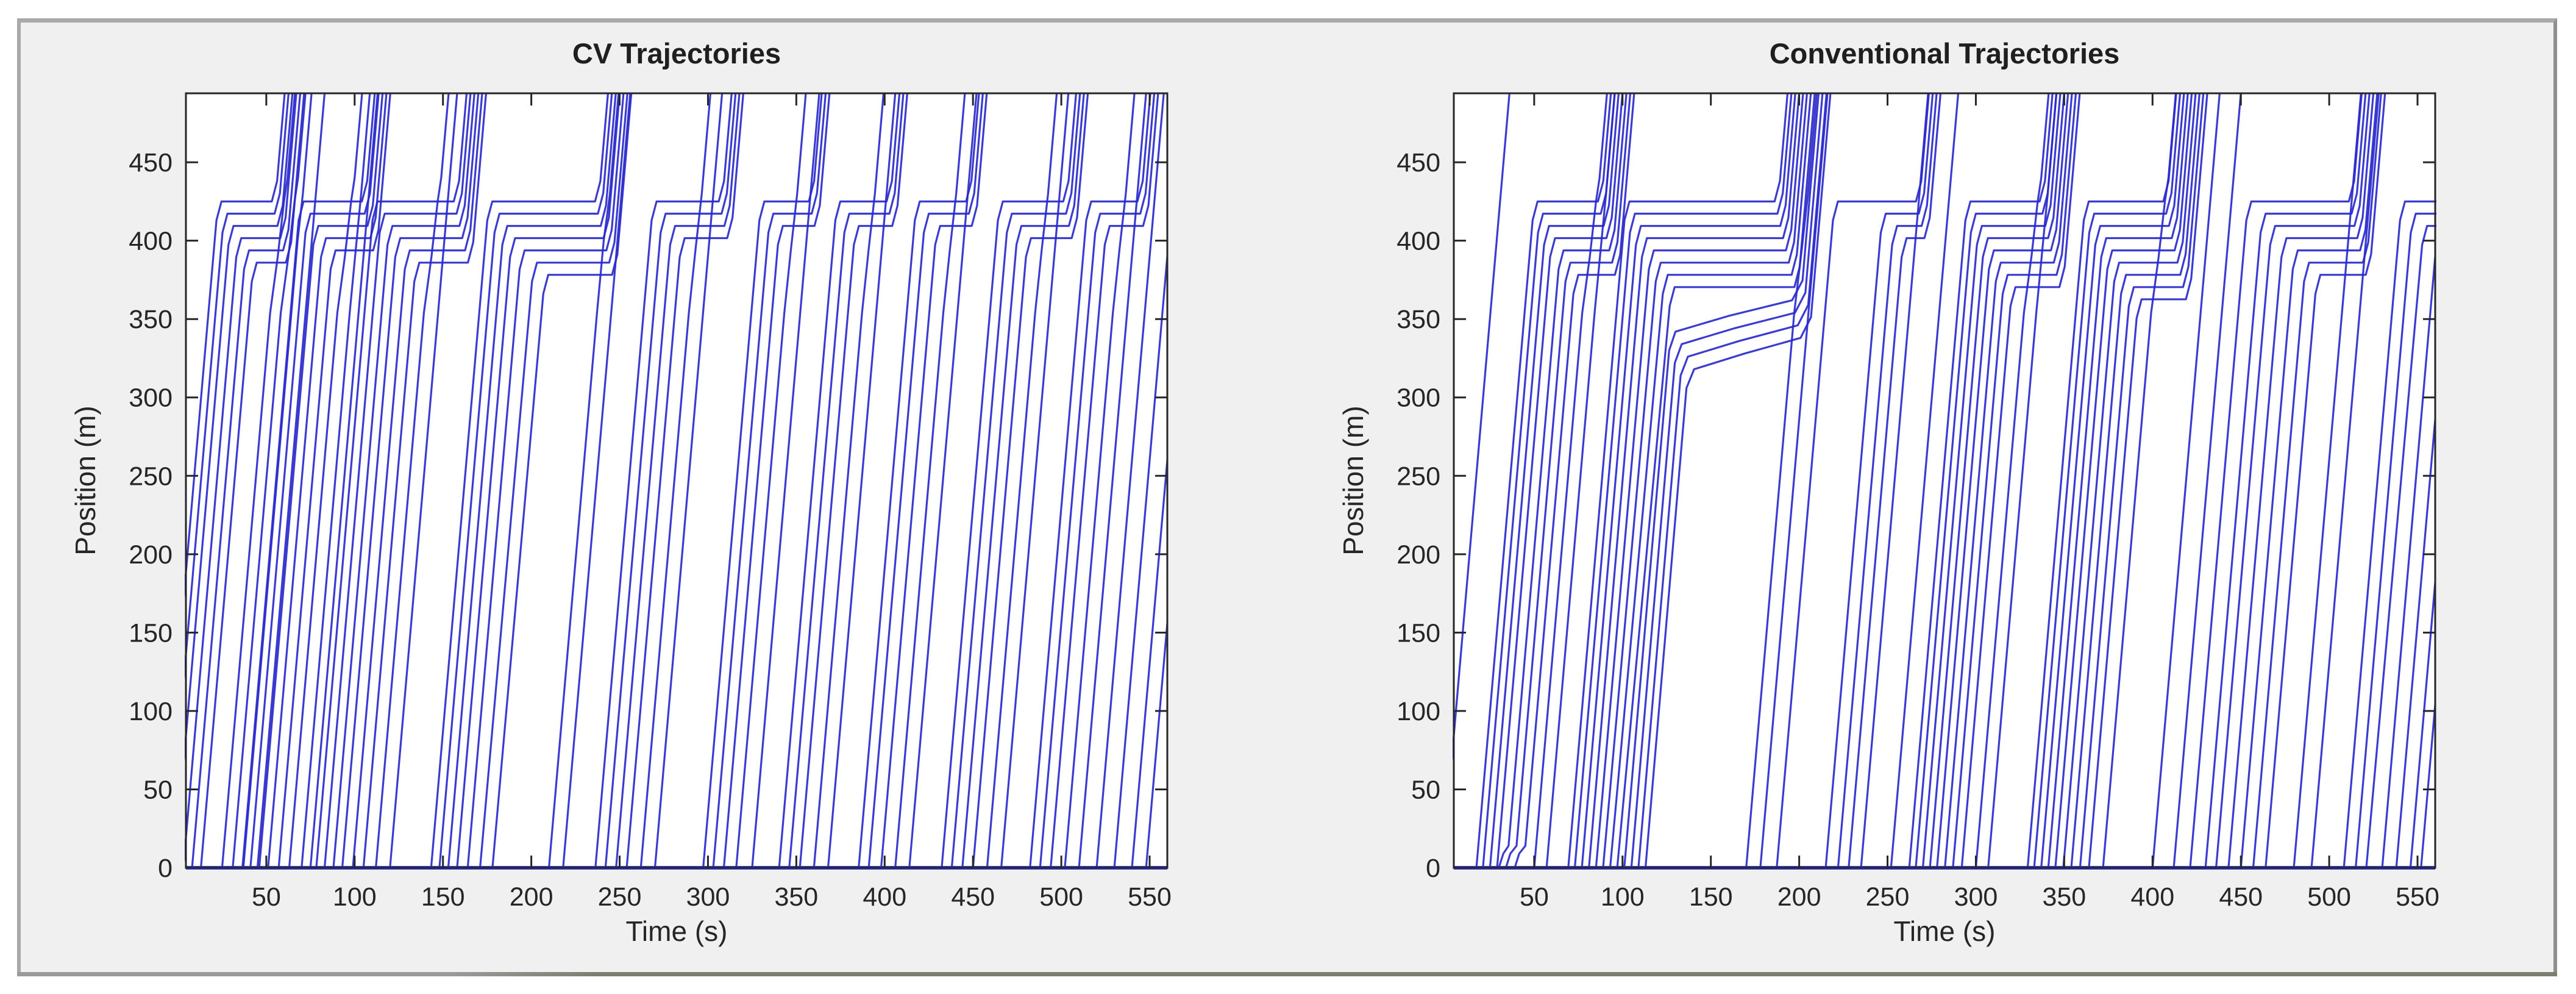  Describe the element at coordinates (1944, 53) in the screenshot. I see `plot-title-conventional: Conventional Trajectories` at that location.